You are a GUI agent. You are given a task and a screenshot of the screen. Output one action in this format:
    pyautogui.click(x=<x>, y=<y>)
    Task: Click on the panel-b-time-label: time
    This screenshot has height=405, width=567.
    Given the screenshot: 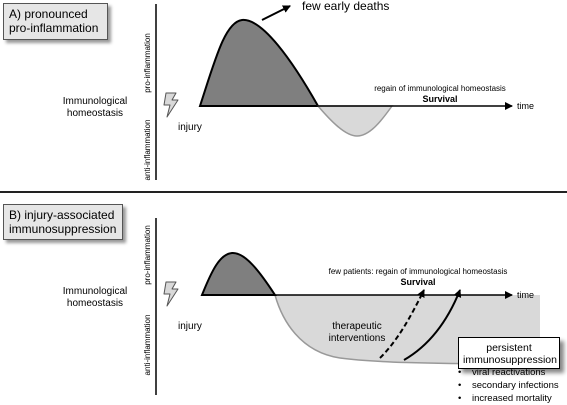 What is the action you would take?
    pyautogui.click(x=525, y=295)
    